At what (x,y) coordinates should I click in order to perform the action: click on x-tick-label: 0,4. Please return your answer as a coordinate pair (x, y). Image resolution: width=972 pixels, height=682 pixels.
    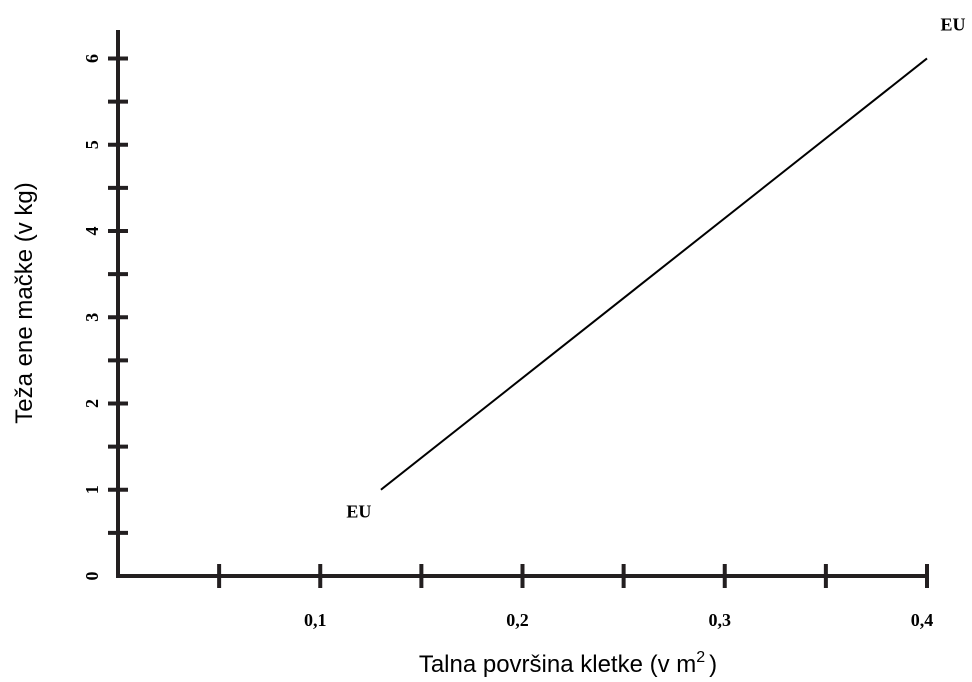
    Looking at the image, I should click on (922, 620).